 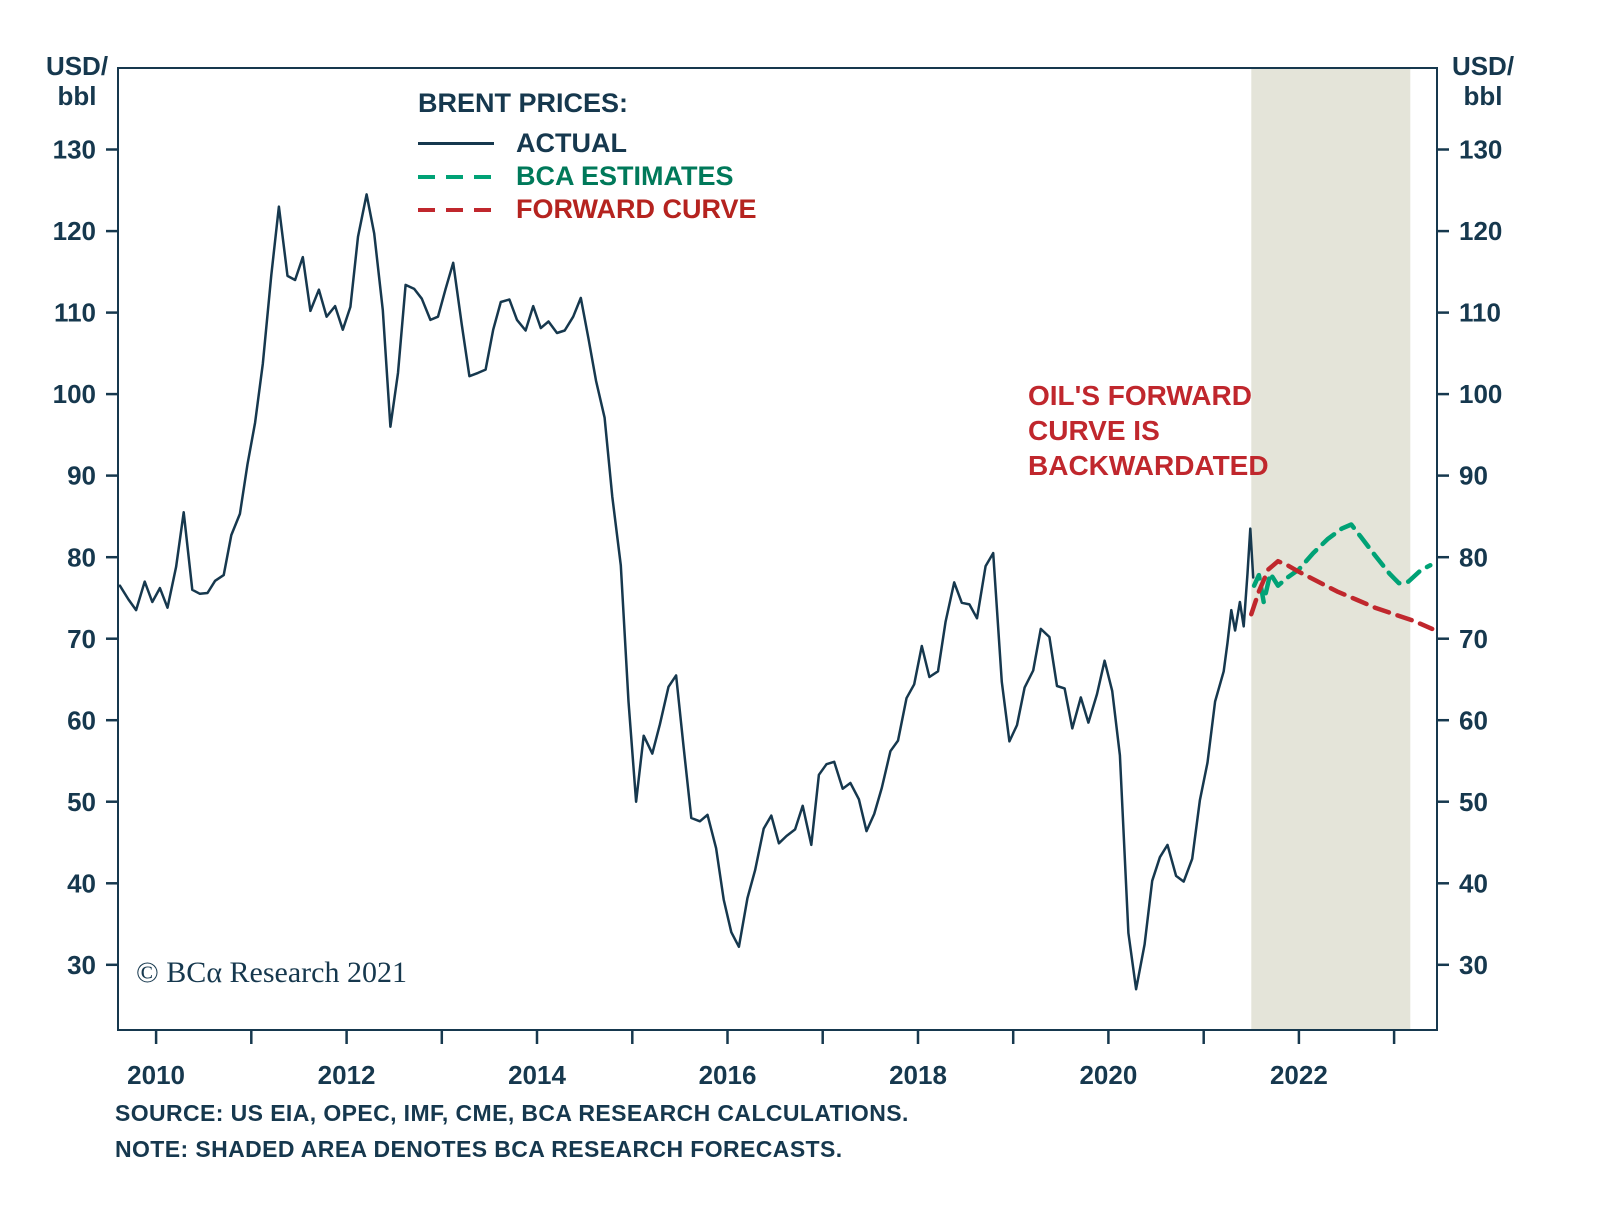 I want to click on y-axis-unit-right: USD/ bbl, so click(x=1483, y=81).